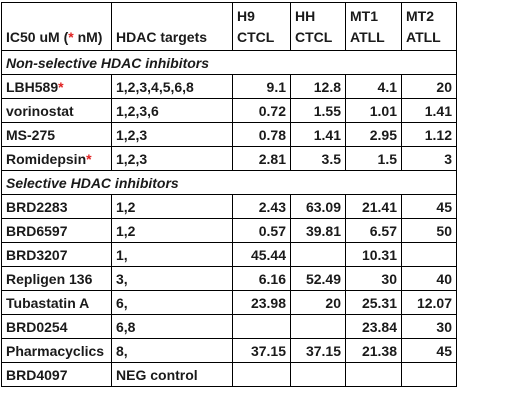 This screenshot has height=405, width=520. What do you see at coordinates (46, 158) in the screenshot?
I see `compound-name: Romidepsin` at bounding box center [46, 158].